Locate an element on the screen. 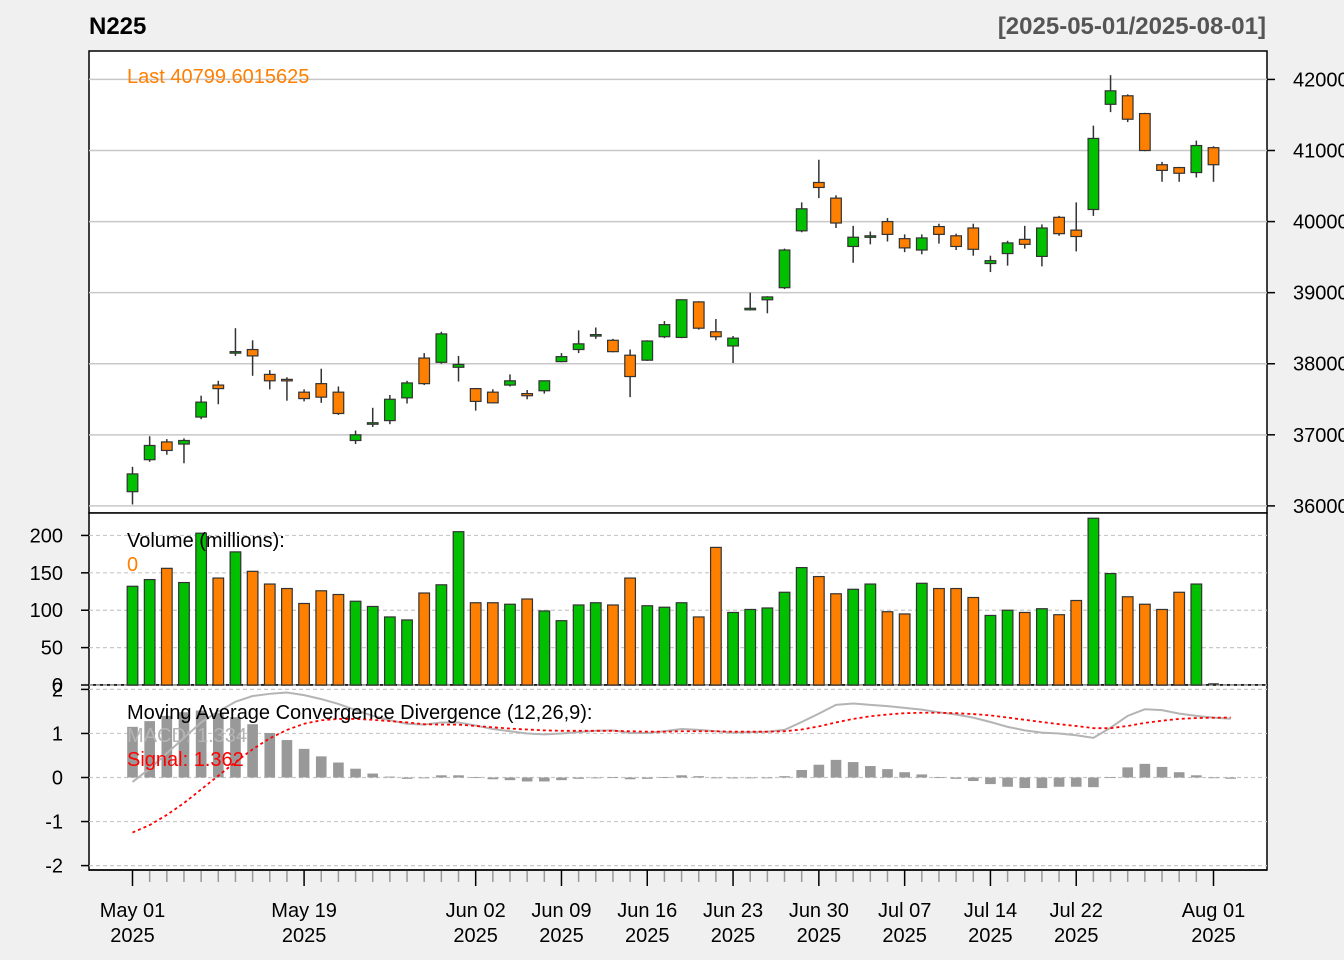 The height and width of the screenshot is (960, 1344). signal-value-label: Signal: 1.362 is located at coordinates (185, 760).